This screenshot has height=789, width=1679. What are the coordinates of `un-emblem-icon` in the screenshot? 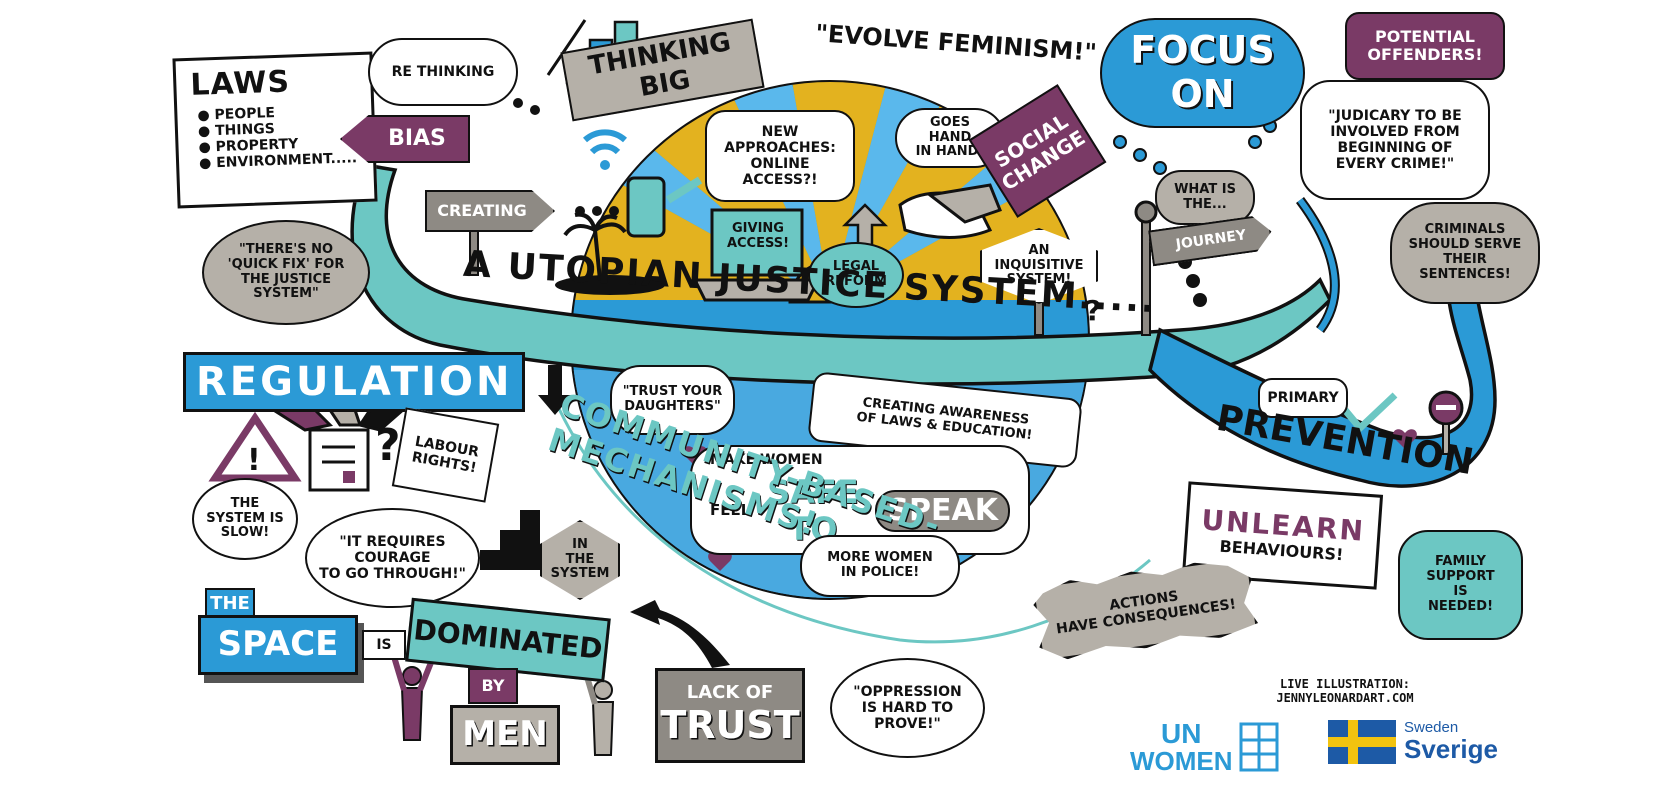 It's located at (1259, 747).